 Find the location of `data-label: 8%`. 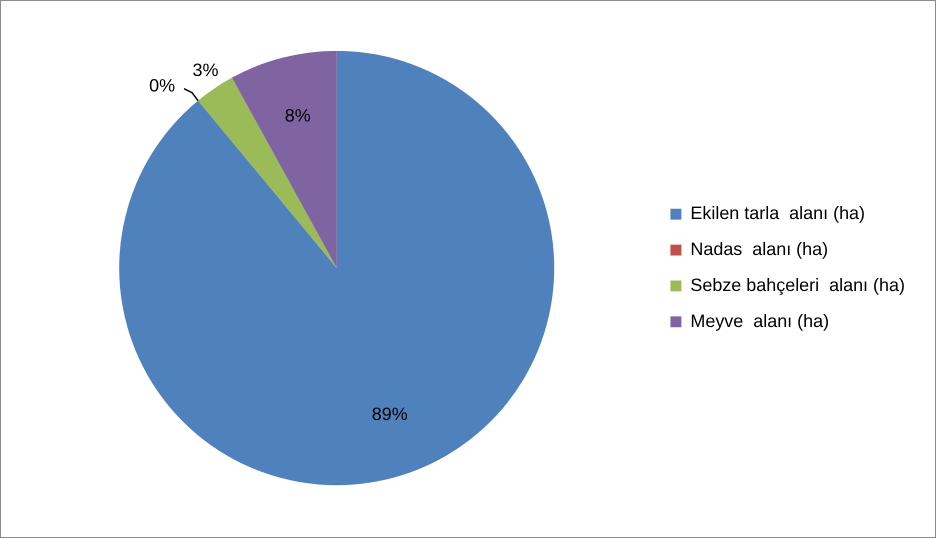

data-label: 8% is located at coordinates (297, 116).